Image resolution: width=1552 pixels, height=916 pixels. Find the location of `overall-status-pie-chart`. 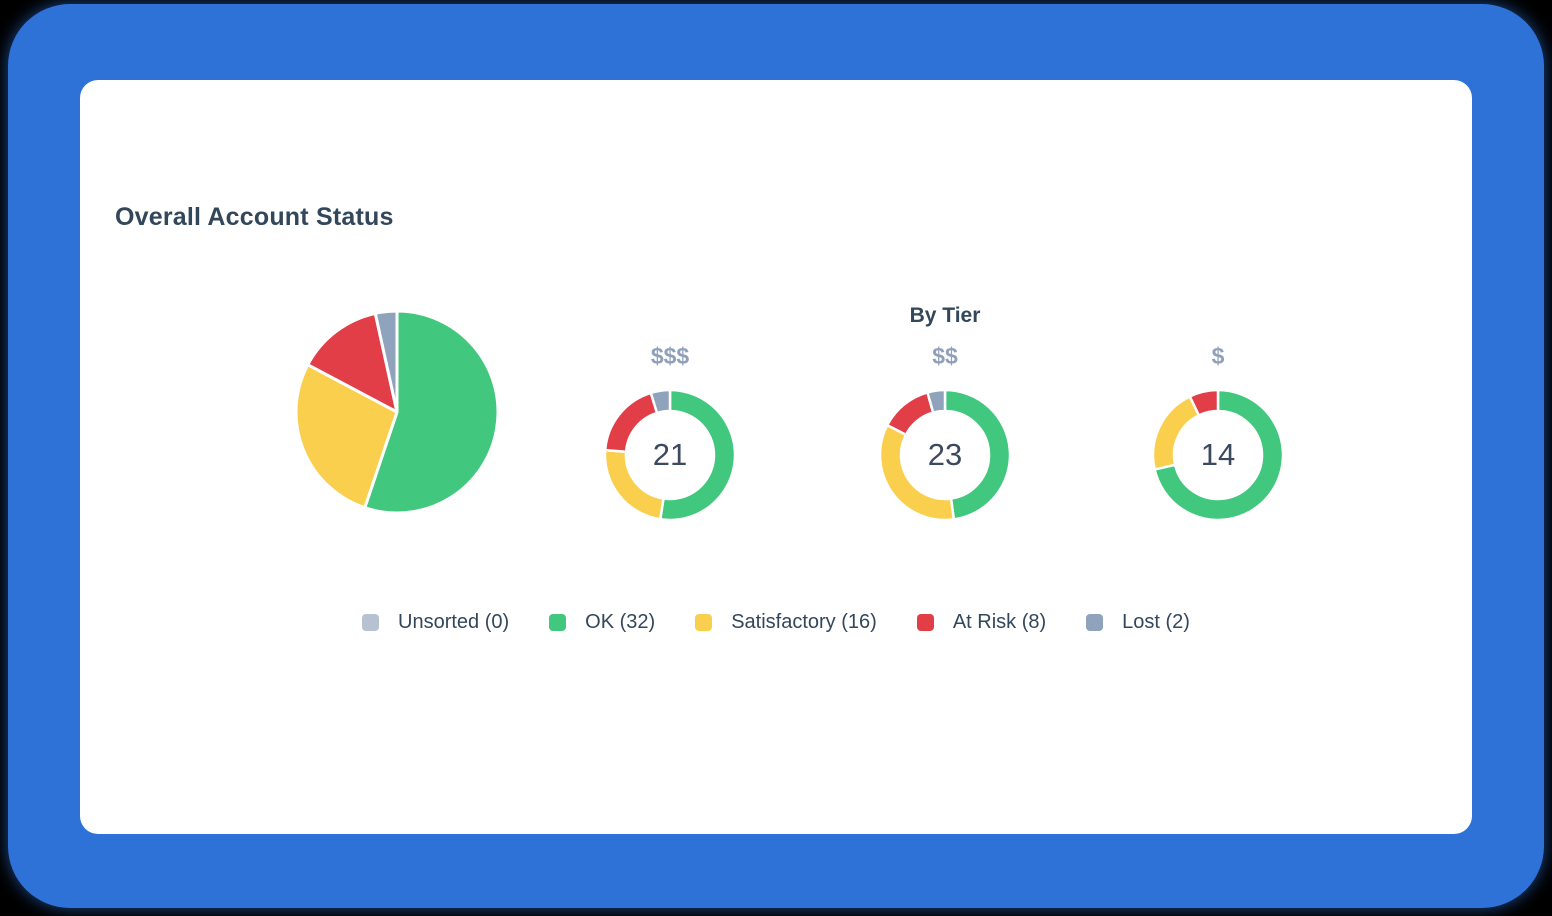

overall-status-pie-chart is located at coordinates (397, 412).